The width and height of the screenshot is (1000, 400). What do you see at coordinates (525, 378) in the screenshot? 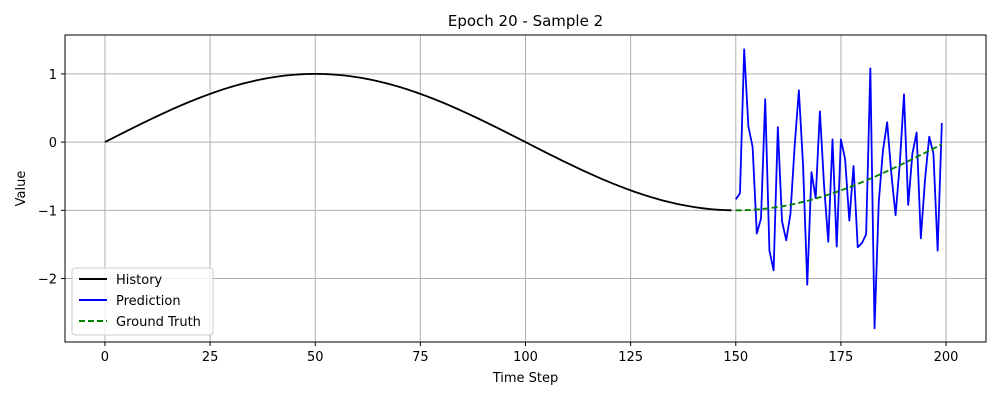
I see `x-axis-label: Time Step` at bounding box center [525, 378].